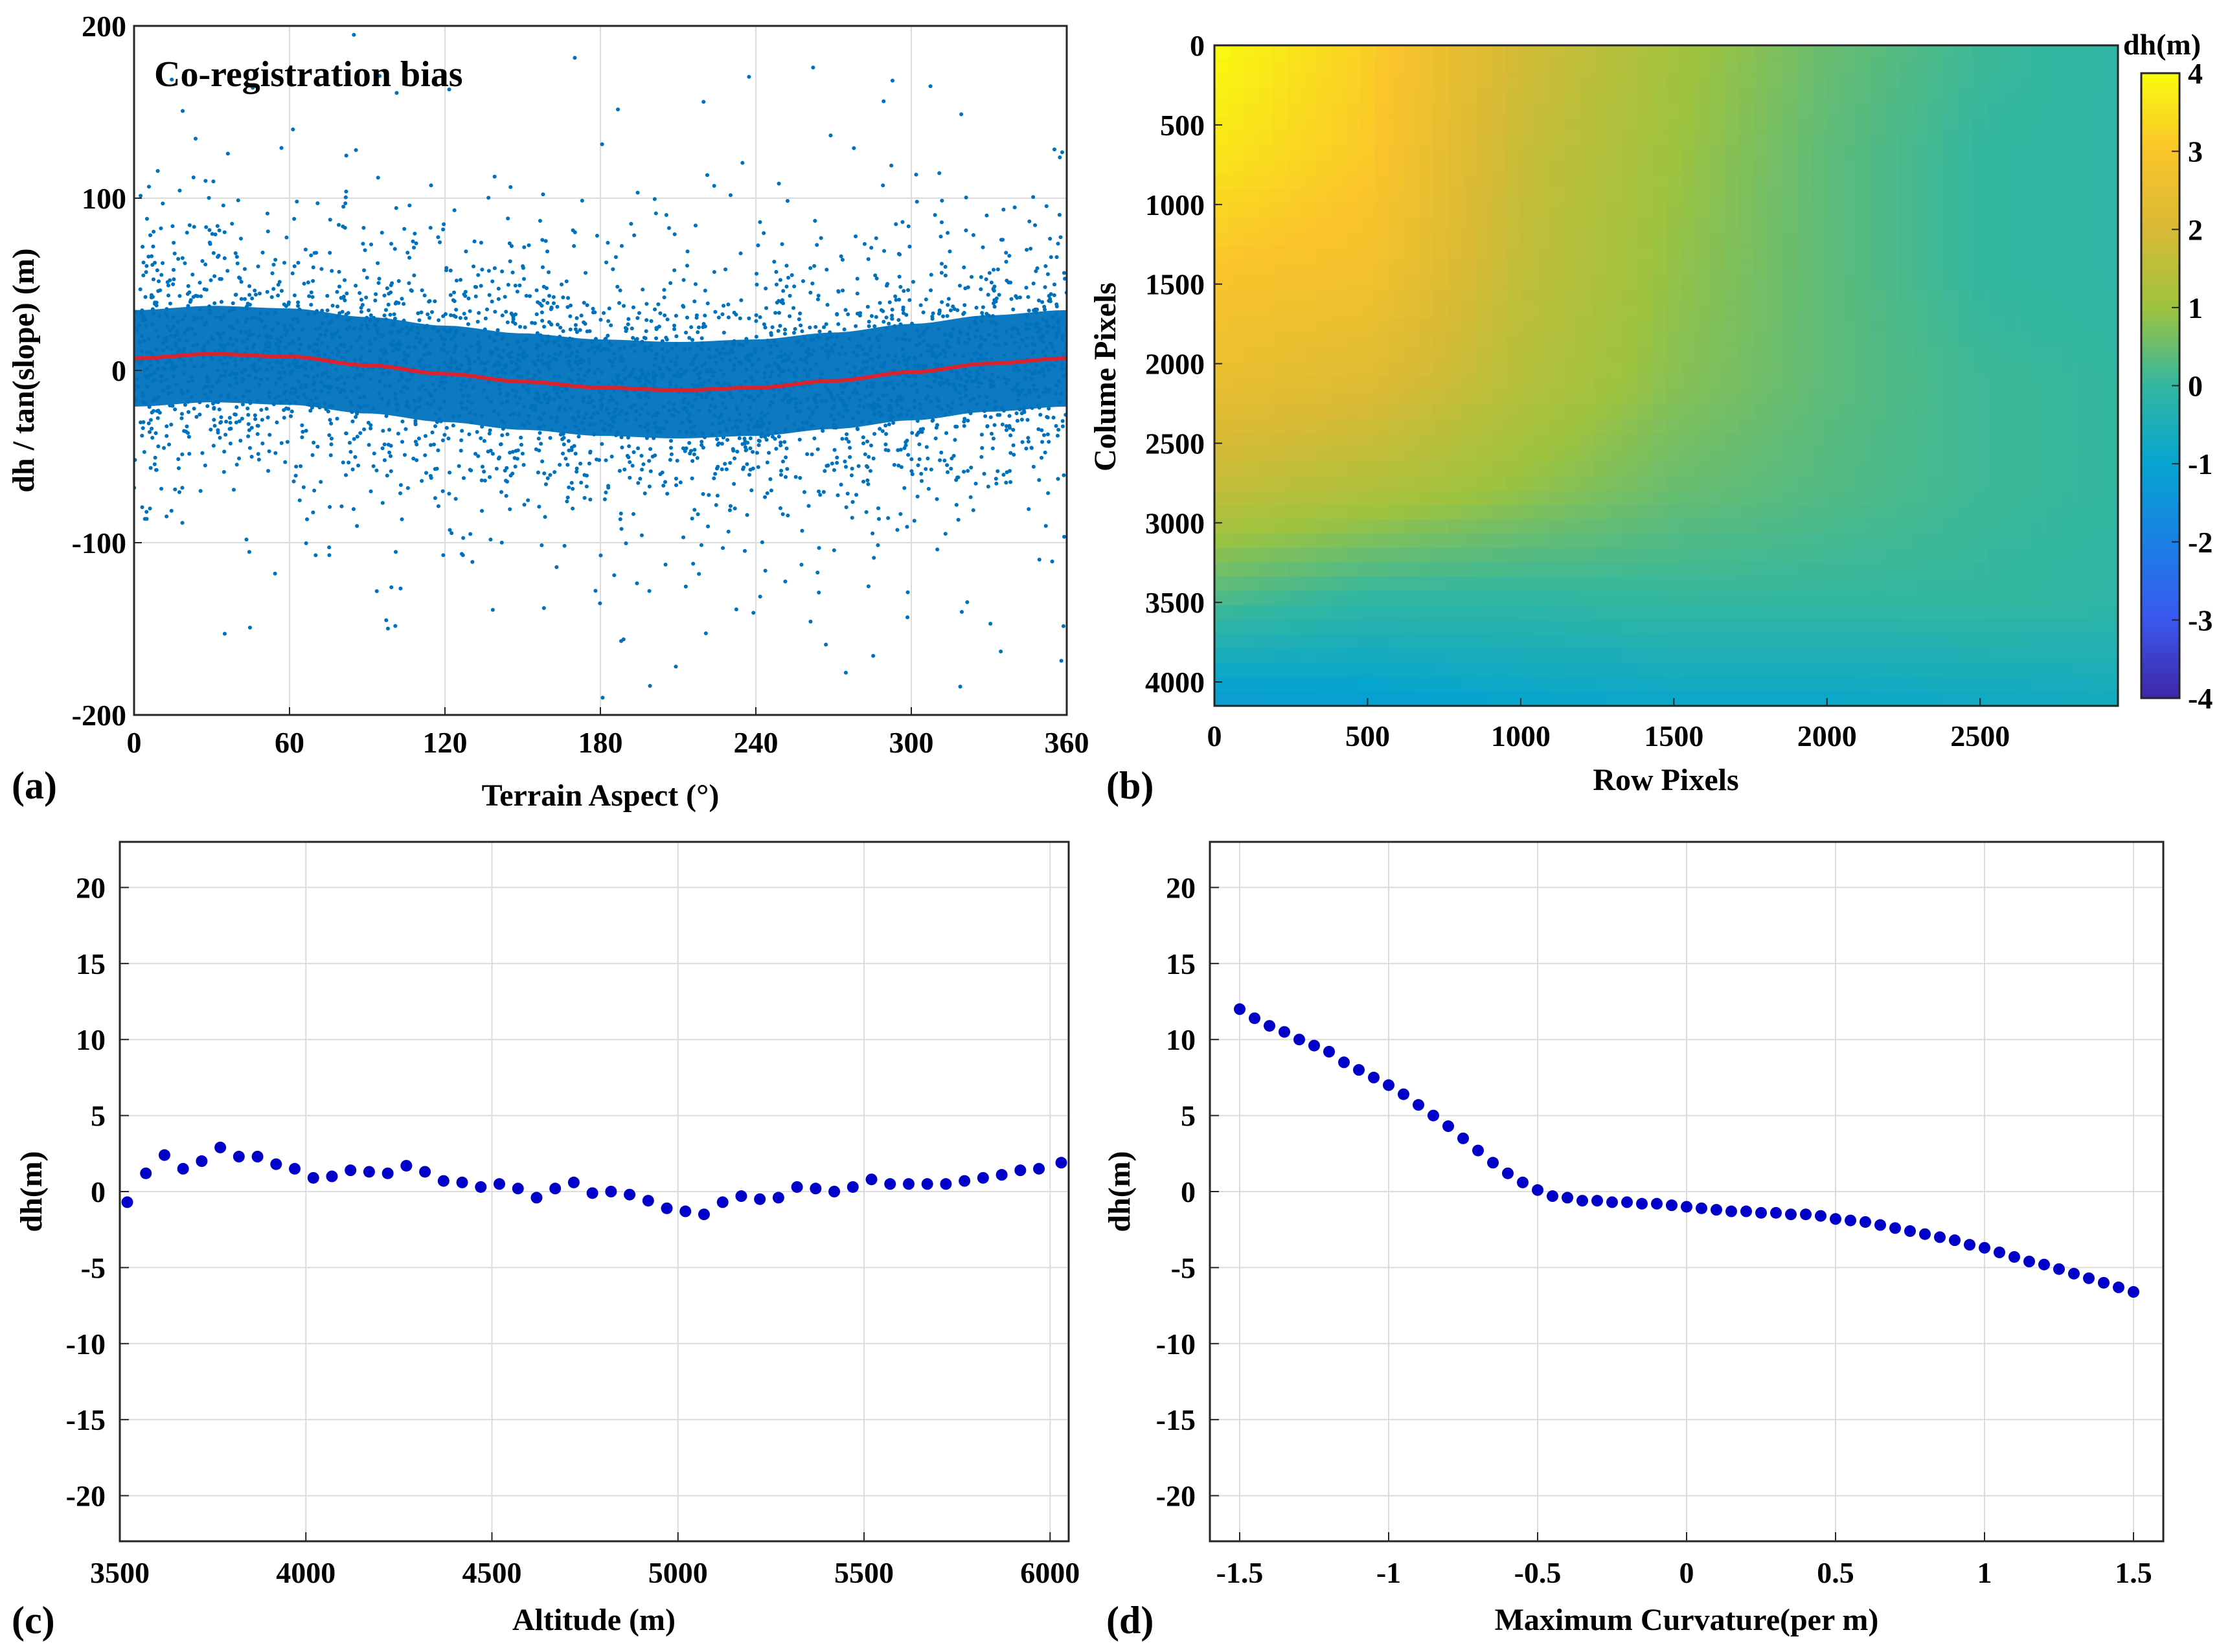  I want to click on panel-b-x-tick-label: 2500, so click(1980, 735).